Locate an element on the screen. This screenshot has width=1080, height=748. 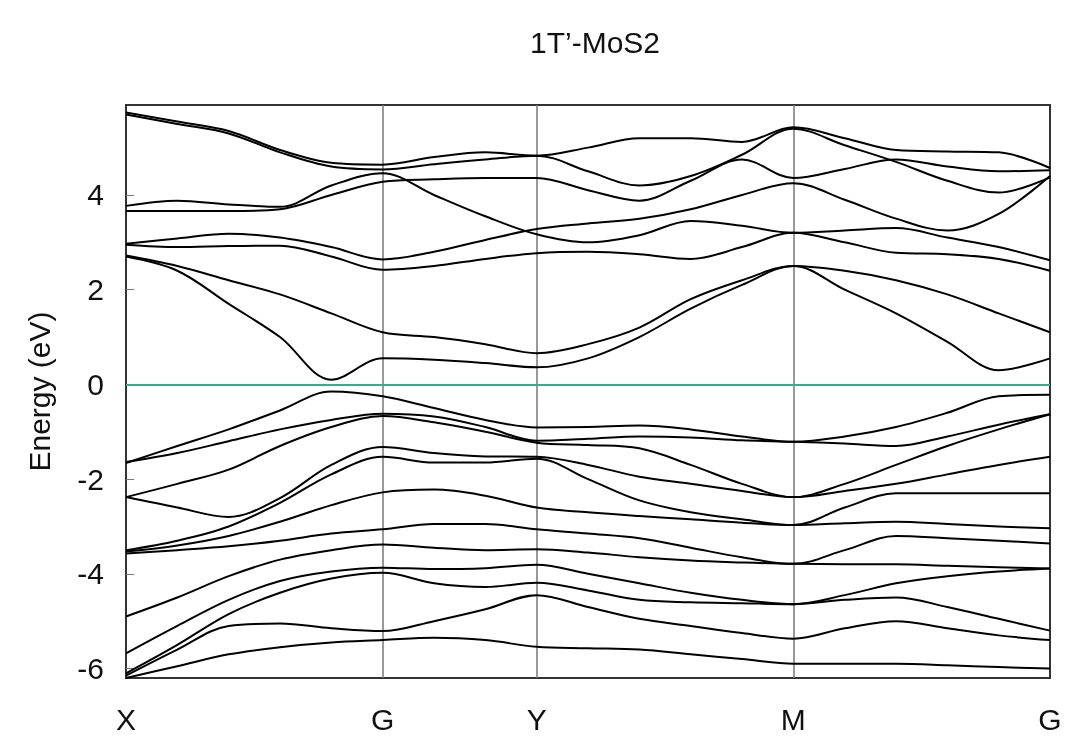
y-tick-label: 0 is located at coordinates (95, 384).